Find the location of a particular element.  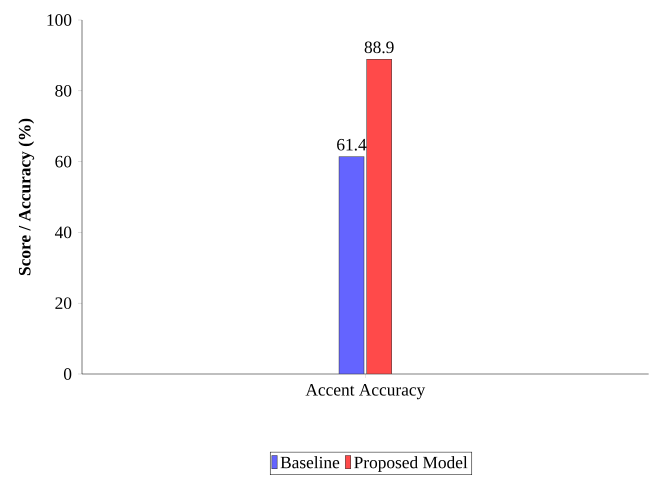

data-label: 61.4 is located at coordinates (351, 144).